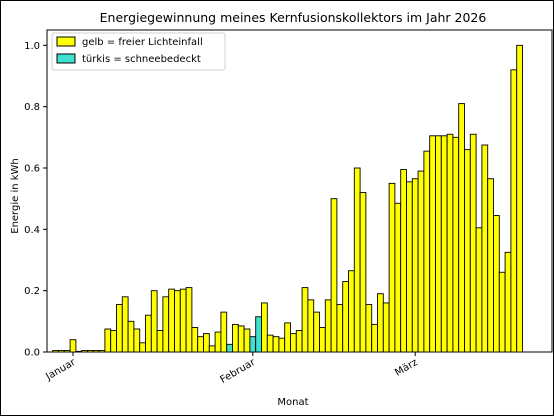 The width and height of the screenshot is (554, 416). I want to click on x-axis-label: Monat, so click(292, 402).